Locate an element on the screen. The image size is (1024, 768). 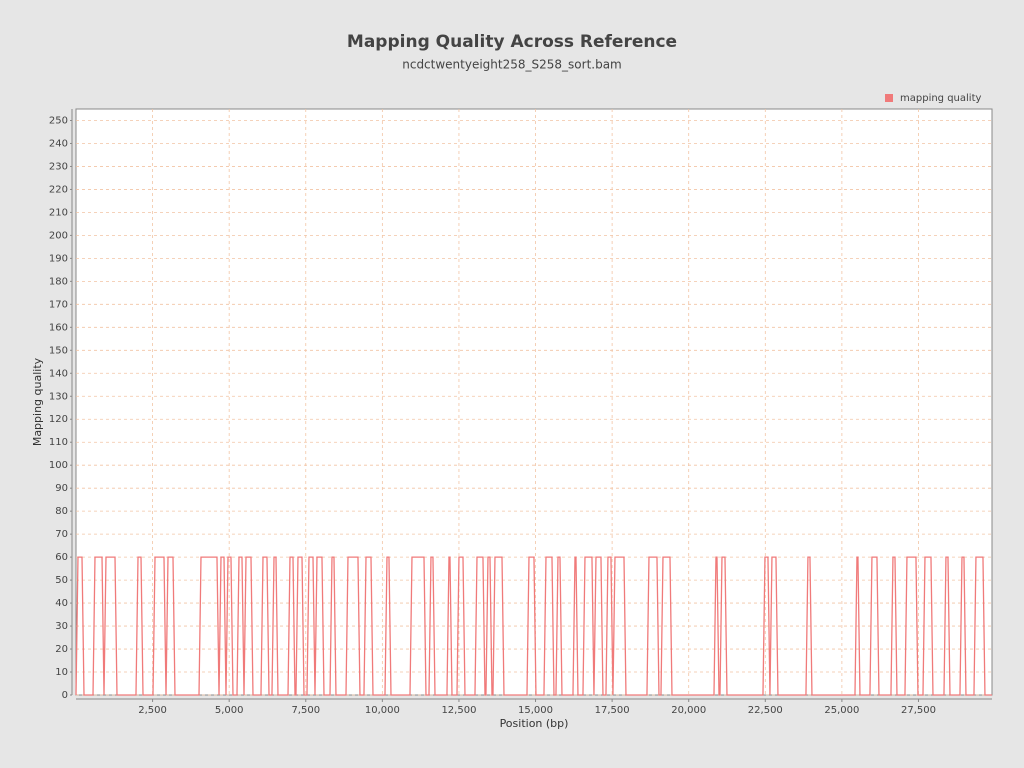
y-tick-label: 140 is located at coordinates (58, 373).